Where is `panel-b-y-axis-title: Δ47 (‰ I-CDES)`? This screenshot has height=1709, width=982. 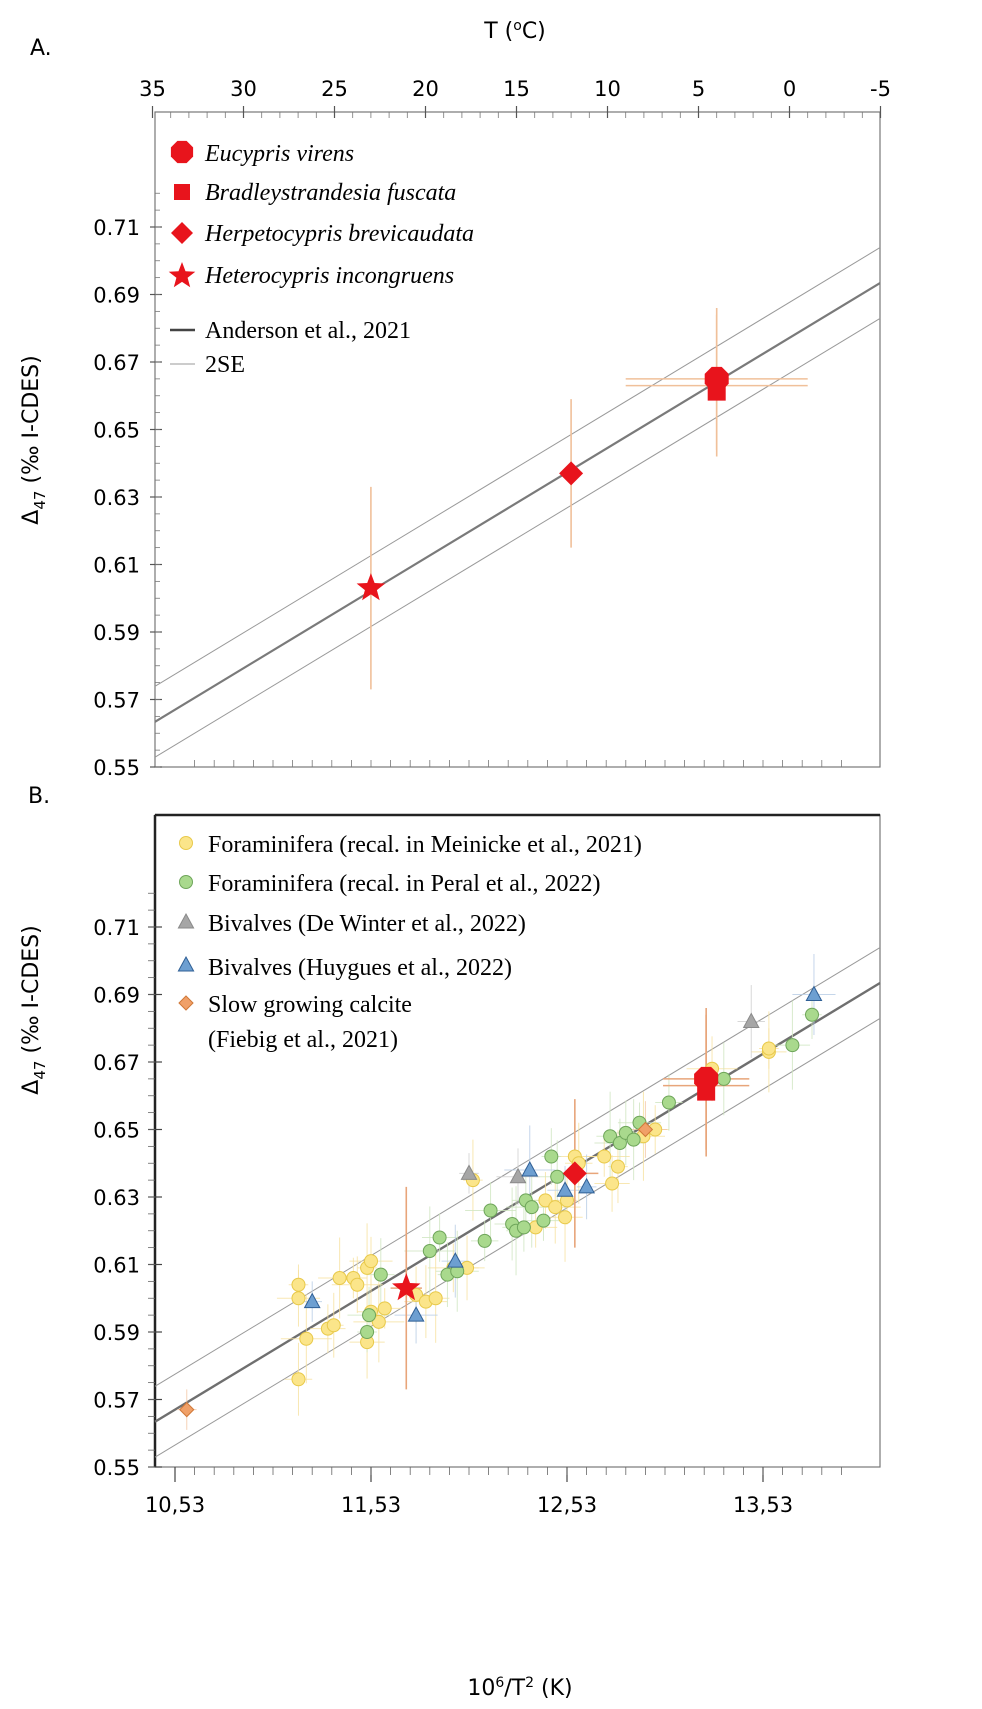 panel-b-y-axis-title: Δ47 (‰ I-CDES) is located at coordinates (34, 1009).